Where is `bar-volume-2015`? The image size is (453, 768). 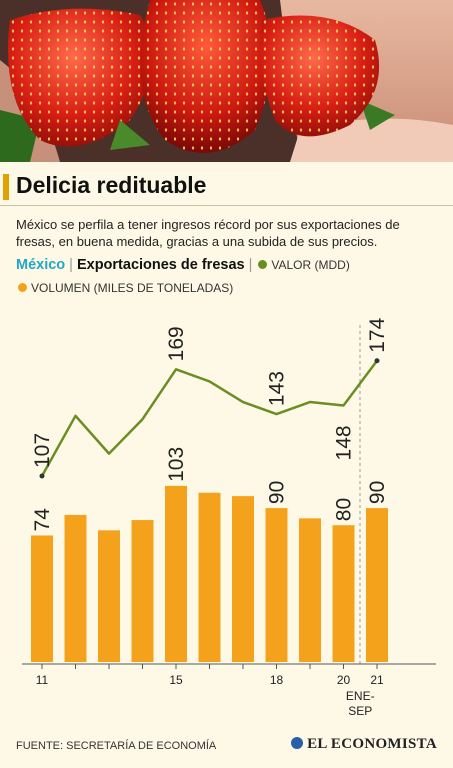 bar-volume-2015 is located at coordinates (176, 573).